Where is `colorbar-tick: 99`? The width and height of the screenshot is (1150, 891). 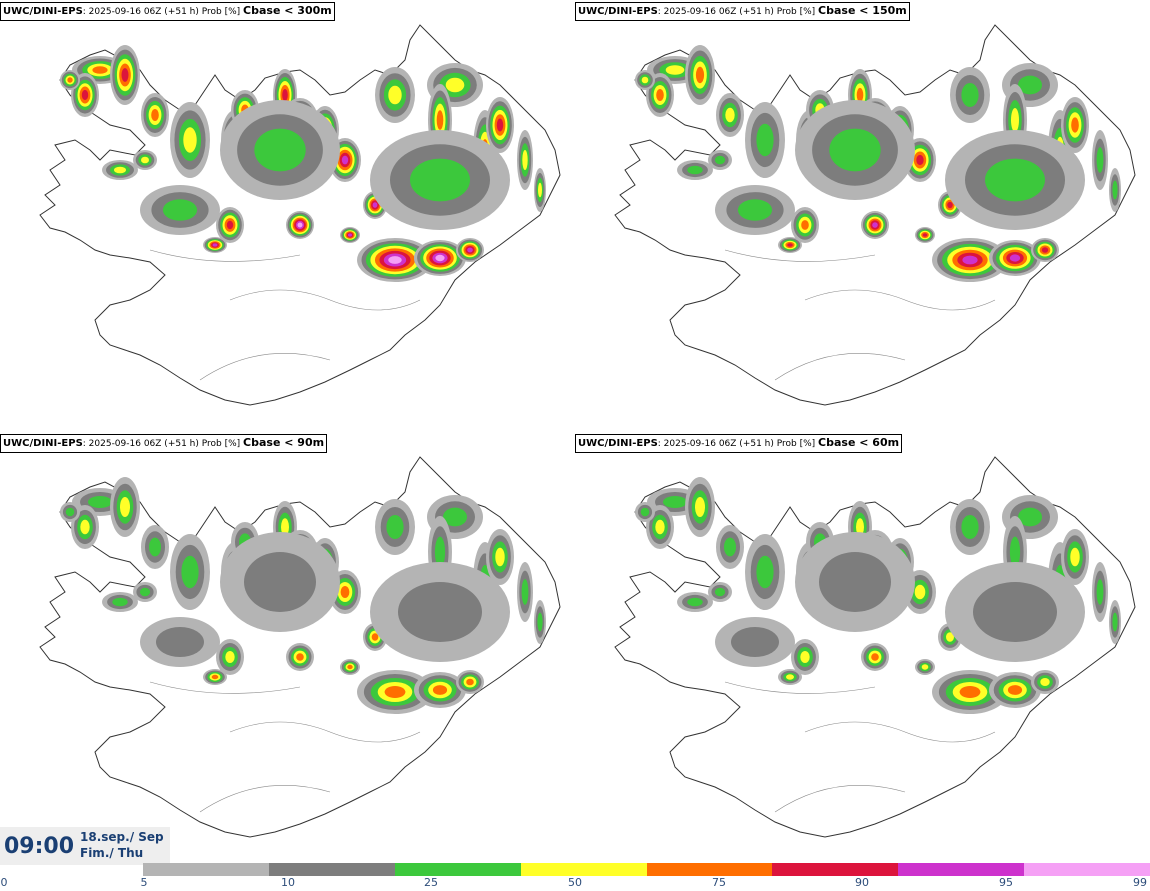 colorbar-tick: 99 is located at coordinates (1140, 882).